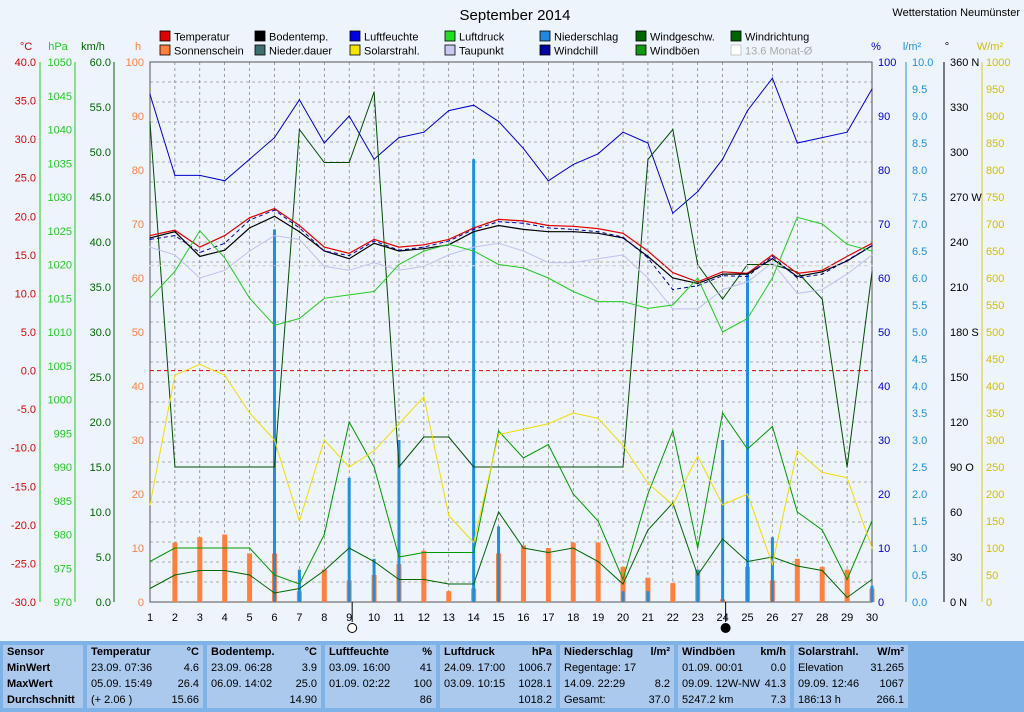  Describe the element at coordinates (682, 38) in the screenshot. I see `legend-label: Windgeschw.` at that location.